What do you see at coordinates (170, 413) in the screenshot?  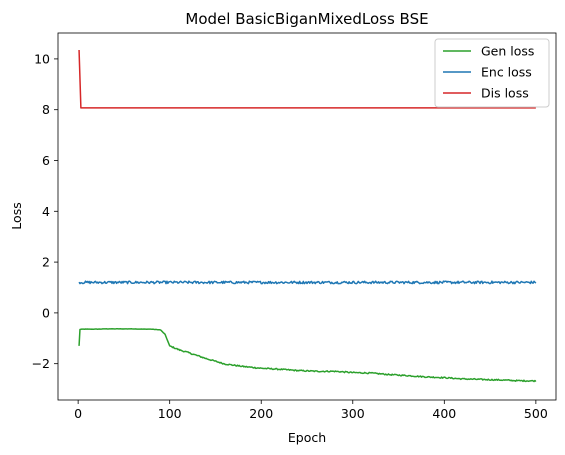 I see `x-tick-label: 100` at bounding box center [170, 413].